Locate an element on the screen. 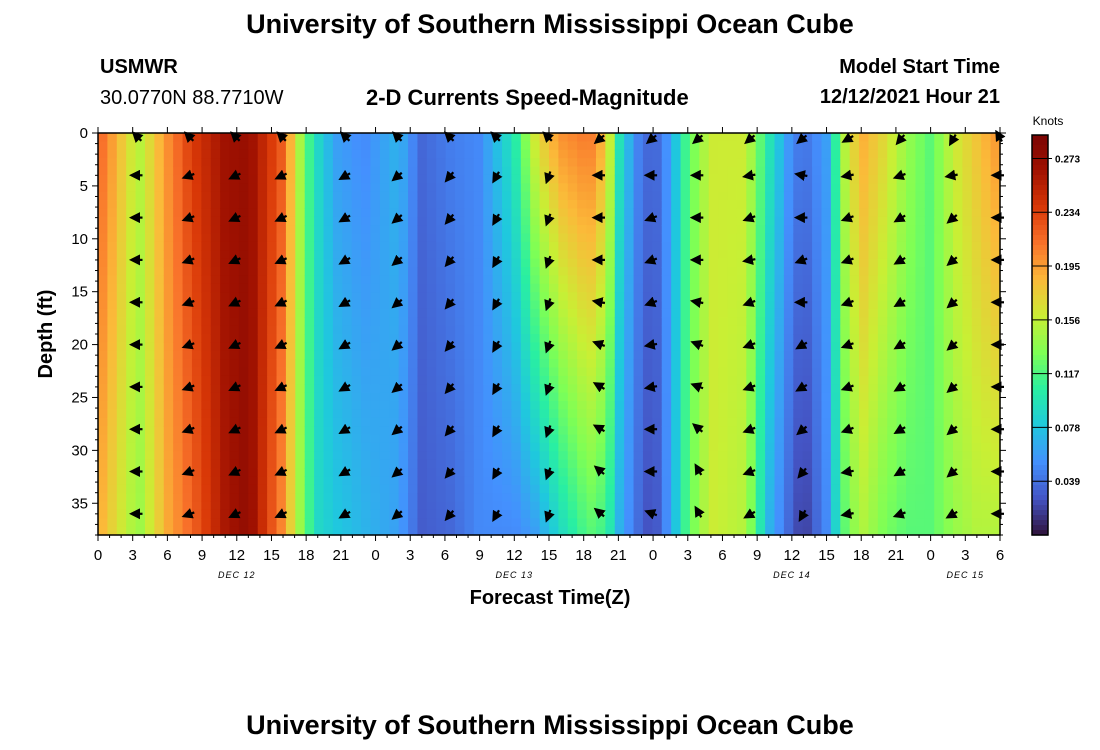 The image size is (1100, 750). model-start-label: Model Start Time is located at coordinates (919, 67).